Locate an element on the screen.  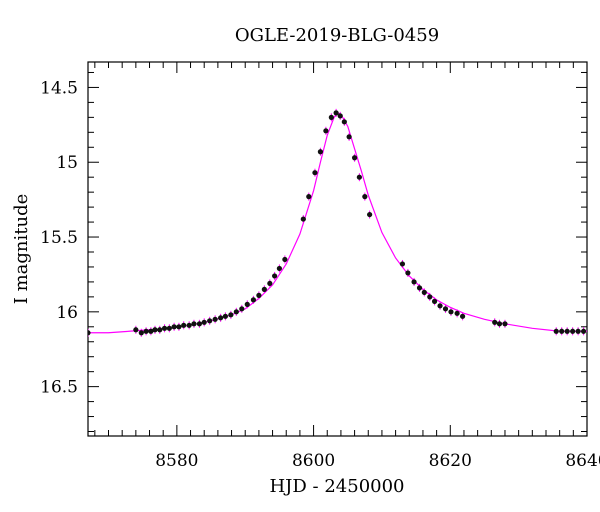
y-tick-label: 16.5 is located at coordinates (59, 388).